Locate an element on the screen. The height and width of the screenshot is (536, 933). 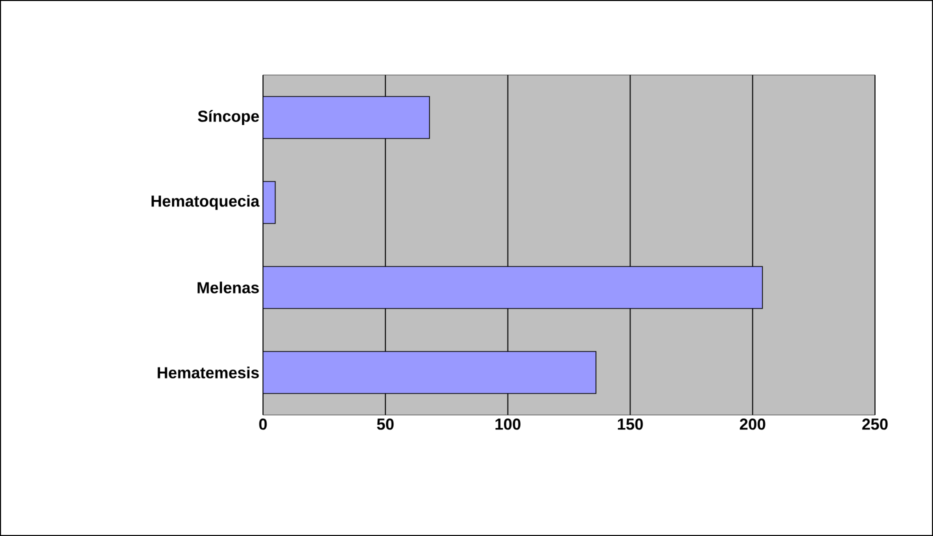
y-tick-label: Hematoquecia is located at coordinates (206, 202).